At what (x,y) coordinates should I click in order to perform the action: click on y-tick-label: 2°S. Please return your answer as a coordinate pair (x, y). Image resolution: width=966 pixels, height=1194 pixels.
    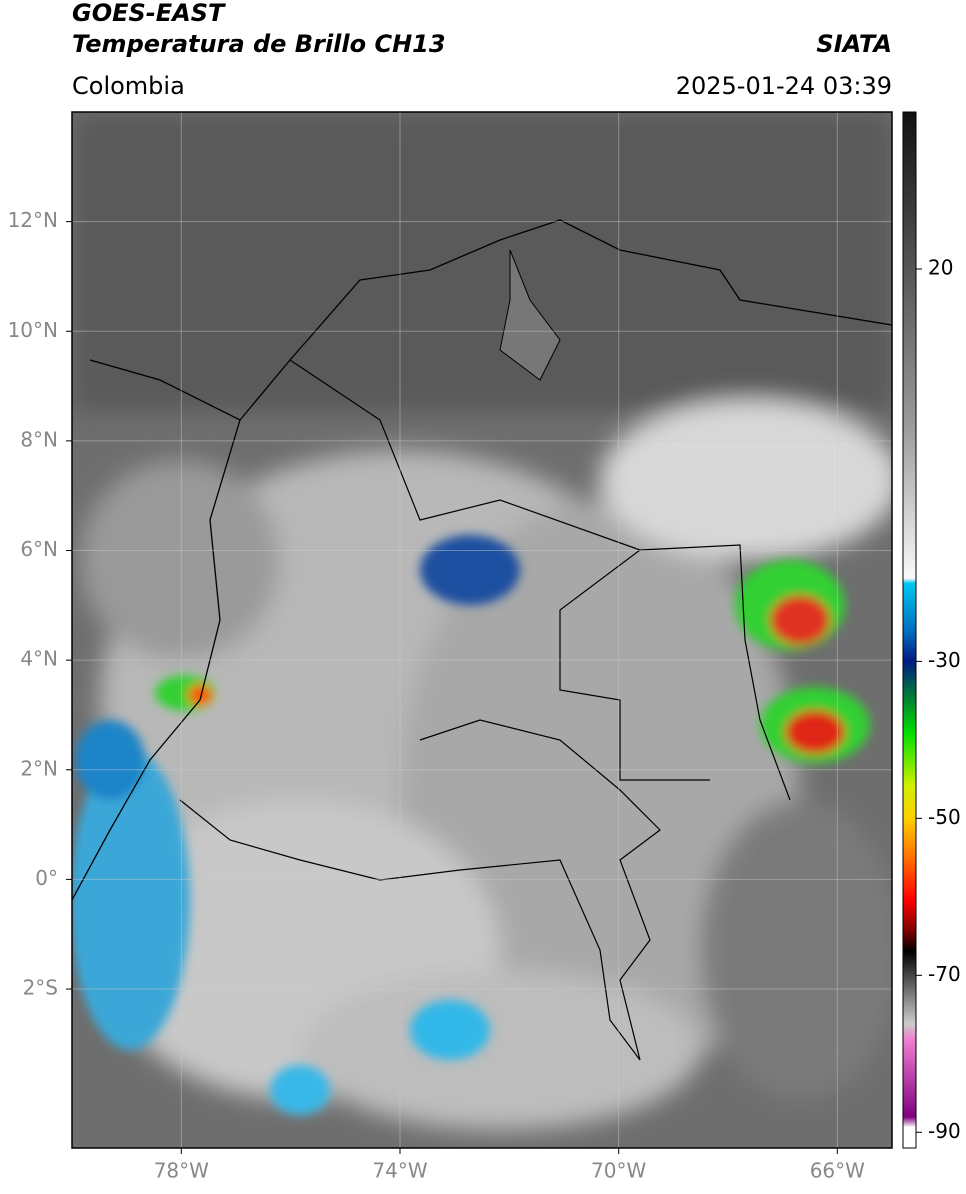
    Looking at the image, I should click on (40, 988).